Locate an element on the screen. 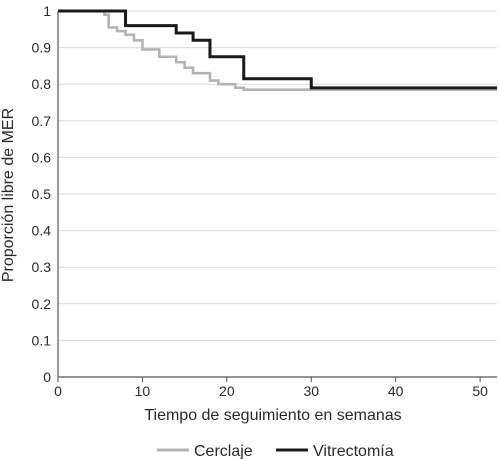 This screenshot has height=459, width=499. y-tick-label: 0.5 is located at coordinates (42, 194).